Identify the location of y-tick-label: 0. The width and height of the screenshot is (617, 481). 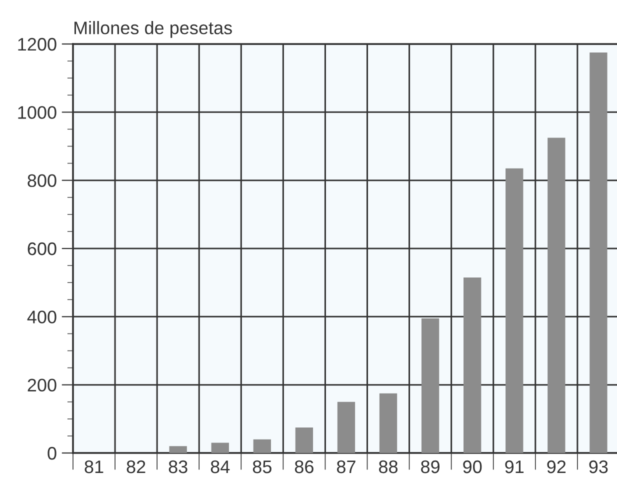
(52, 453).